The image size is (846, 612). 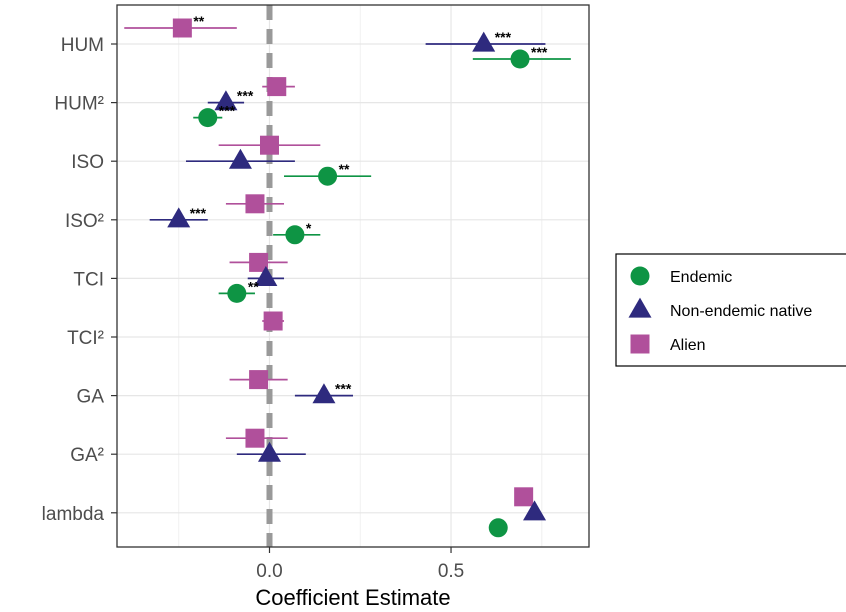 I want to click on point-alien-ga, so click(x=259, y=380).